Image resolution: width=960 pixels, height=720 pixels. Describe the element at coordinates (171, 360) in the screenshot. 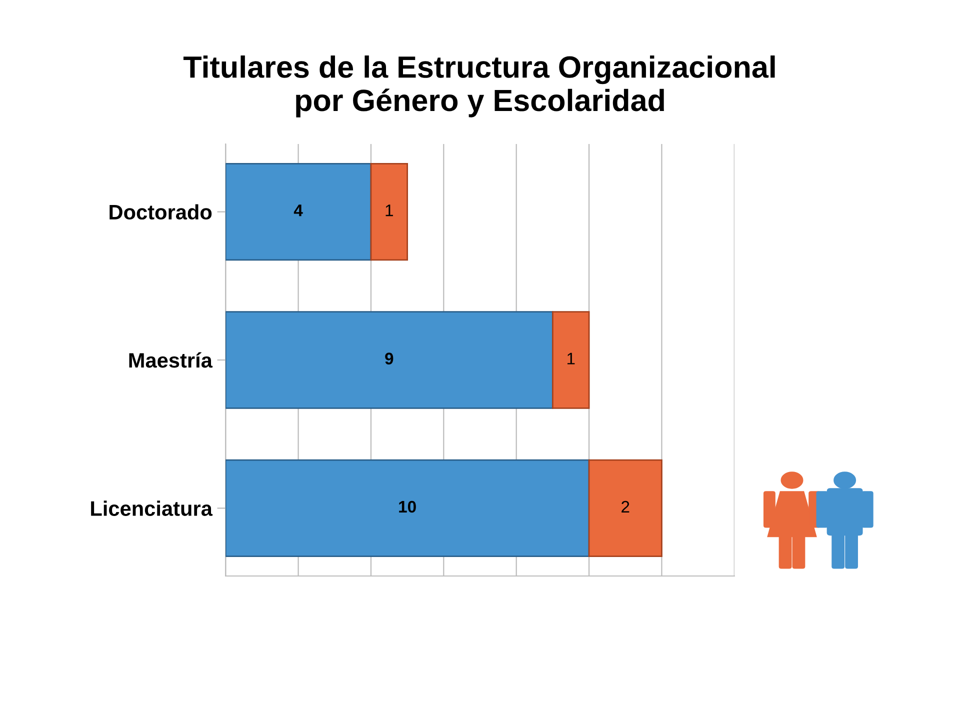

I see `y-tick-label: Maestría` at that location.